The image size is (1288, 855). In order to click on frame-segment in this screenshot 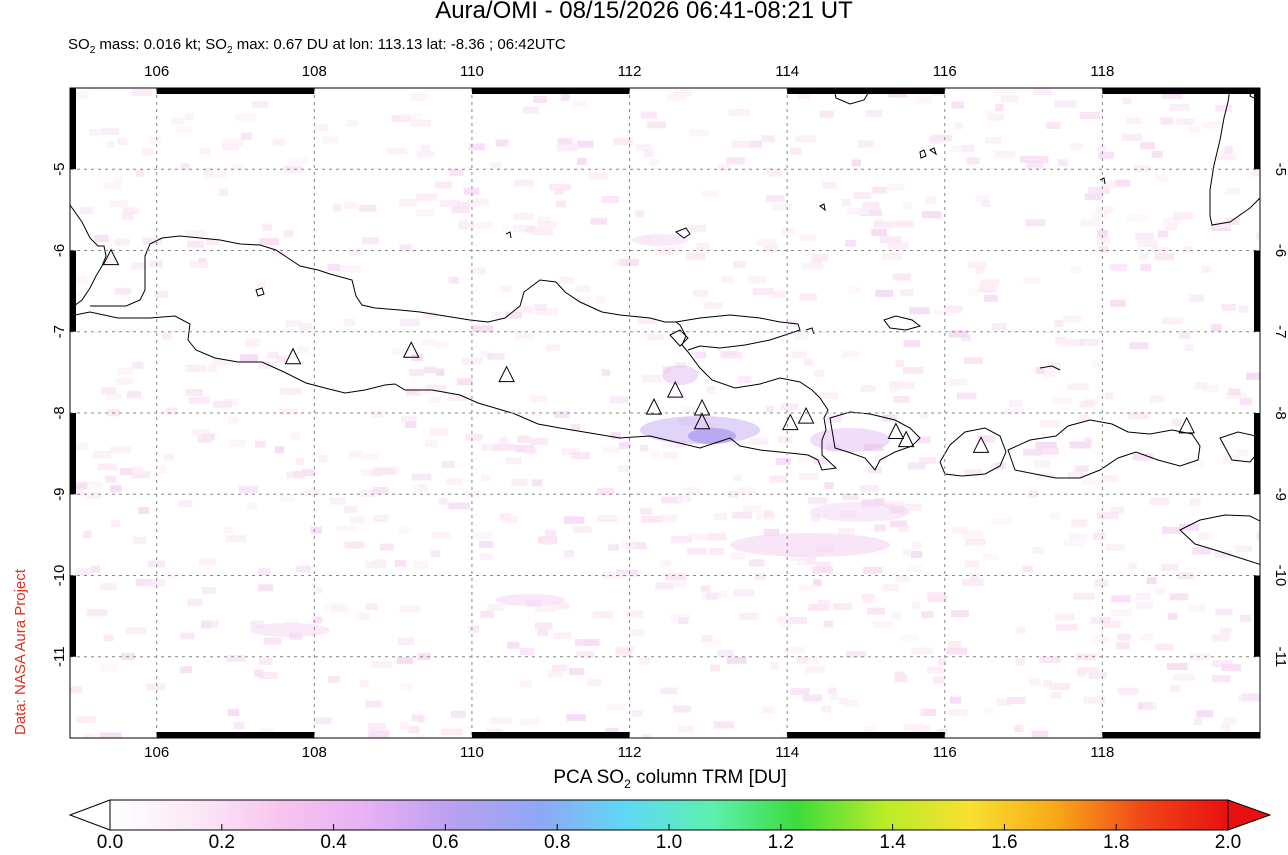, I will do `click(550, 735)`.